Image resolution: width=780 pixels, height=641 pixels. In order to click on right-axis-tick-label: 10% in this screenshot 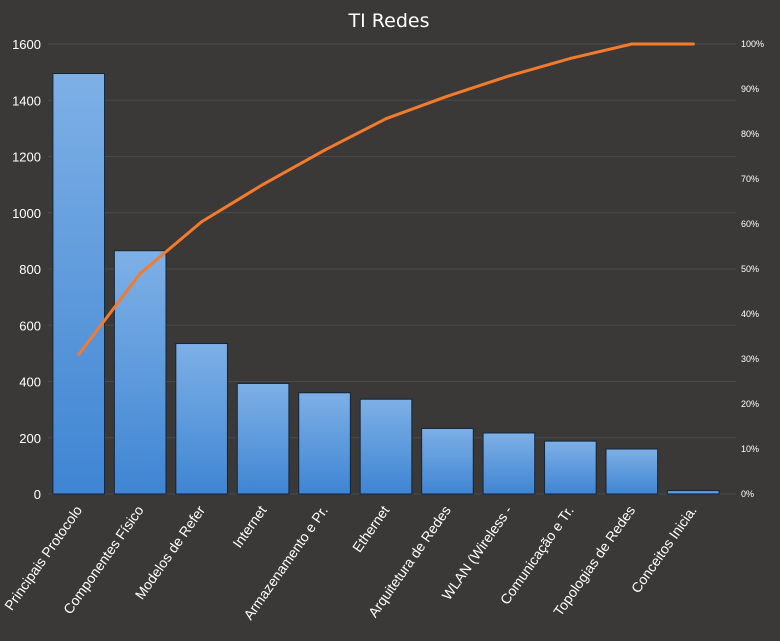, I will do `click(750, 449)`.